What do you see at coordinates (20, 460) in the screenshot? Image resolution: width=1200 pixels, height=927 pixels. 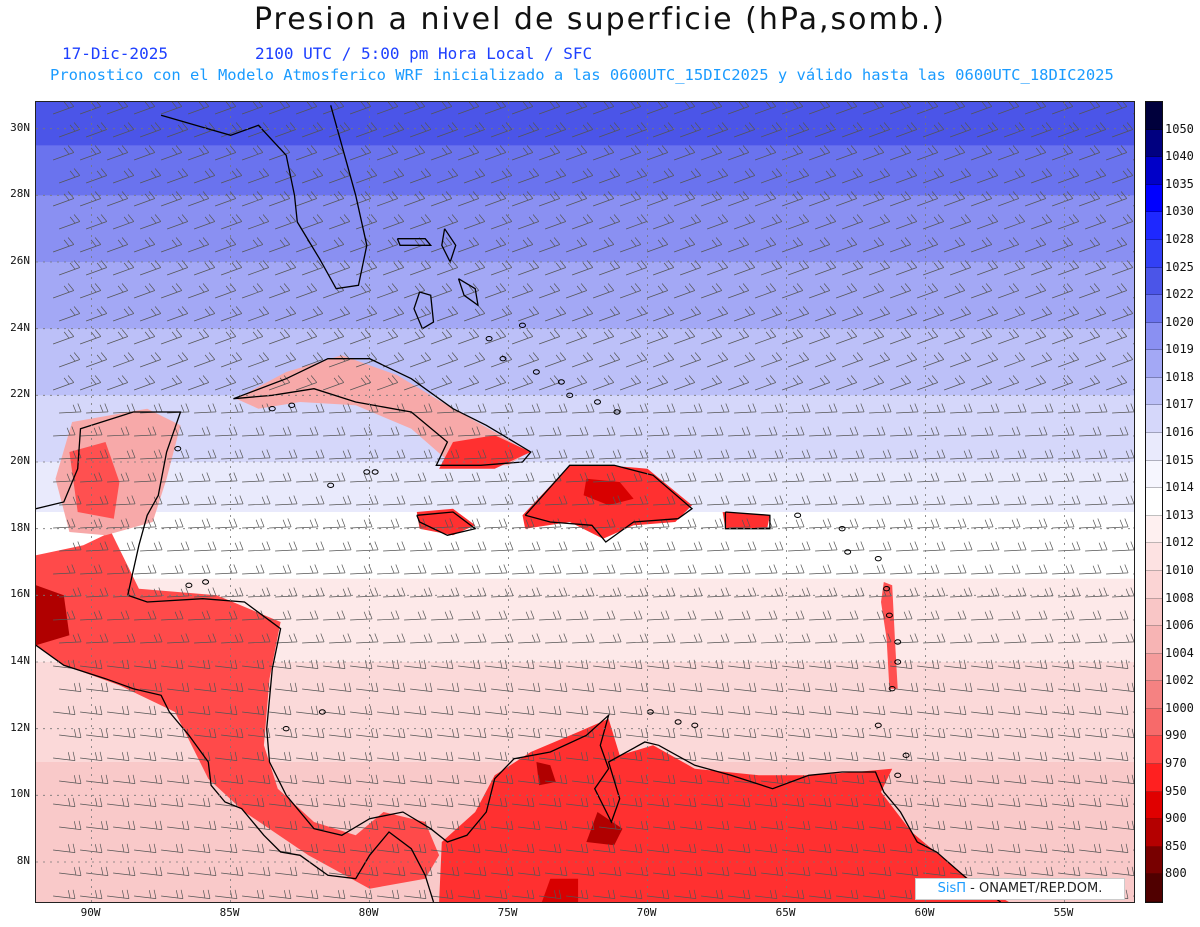 I see `lat-tick-label: 20N` at bounding box center [20, 460].